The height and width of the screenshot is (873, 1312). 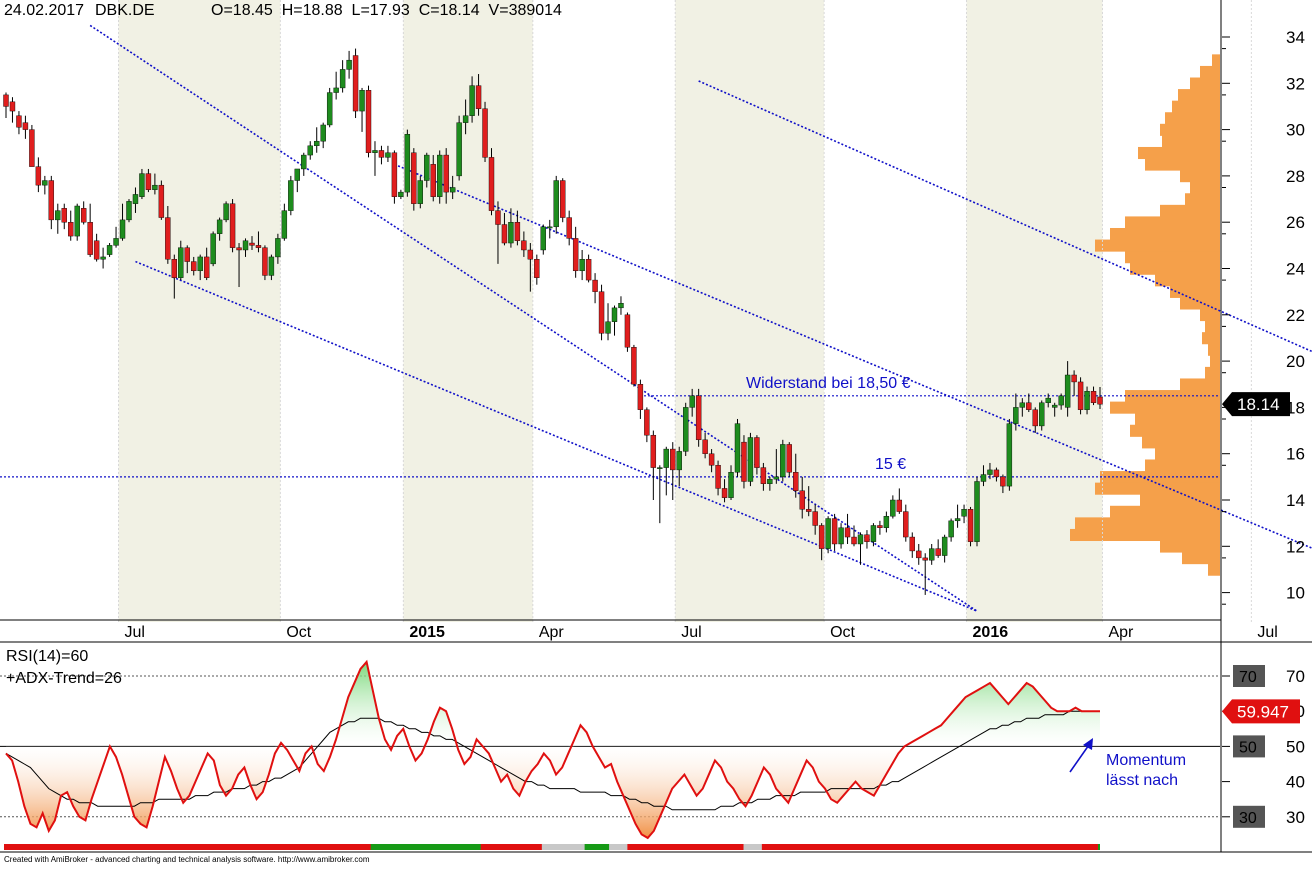 I want to click on time-axis-label: Apr, so click(x=1121, y=632).